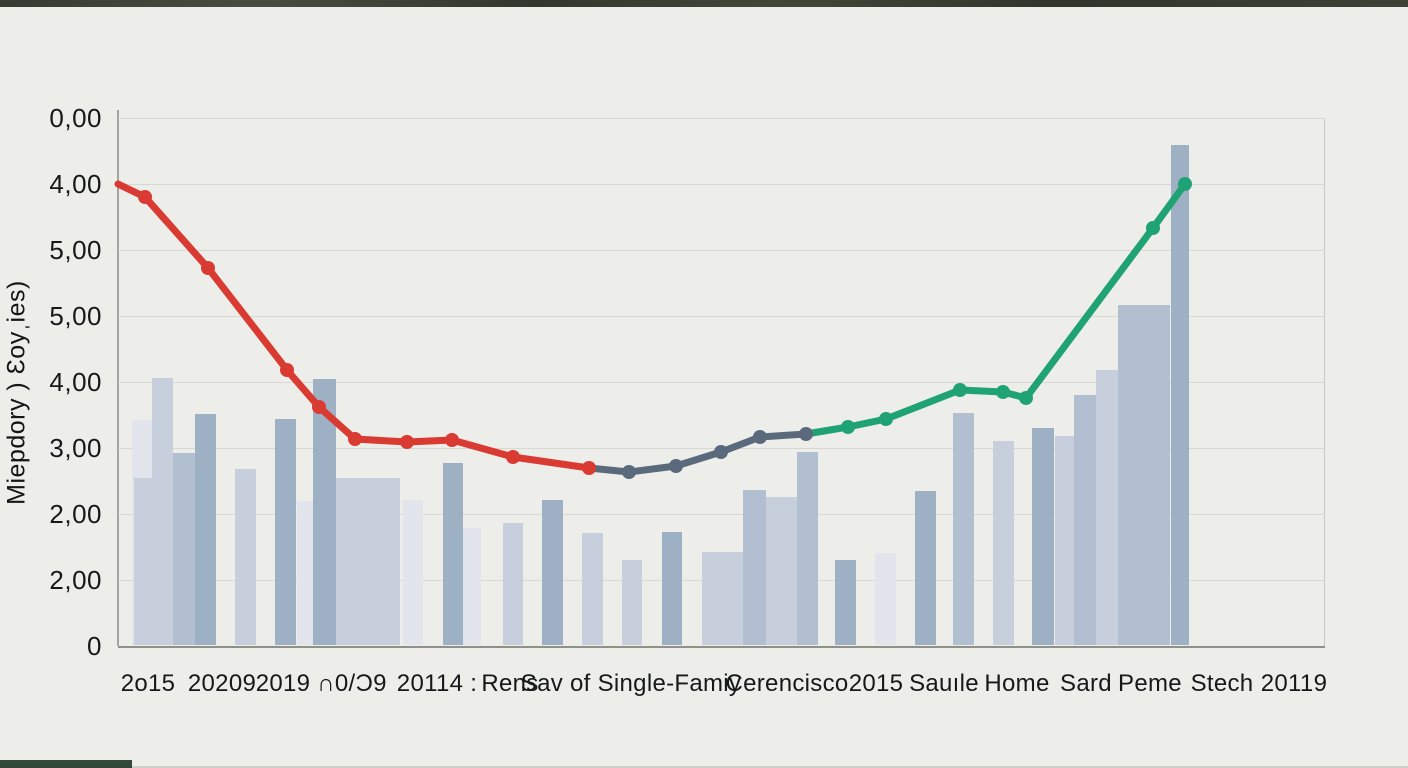 This screenshot has width=1408, height=768. I want to click on x-tick-label: Home, so click(1017, 683).